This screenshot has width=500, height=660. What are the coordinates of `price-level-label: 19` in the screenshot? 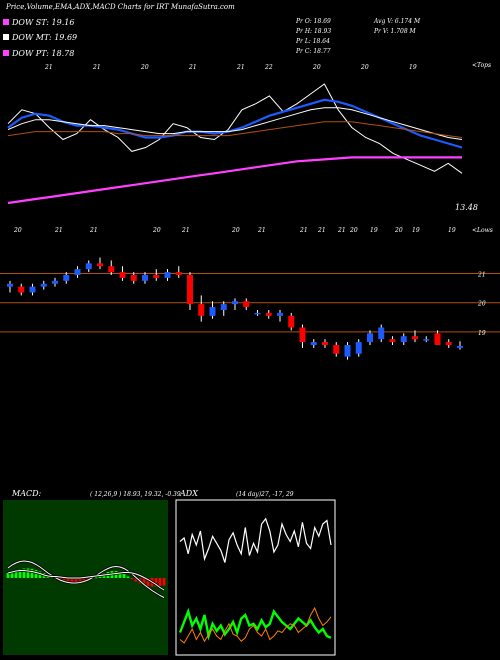 It's located at (482, 333).